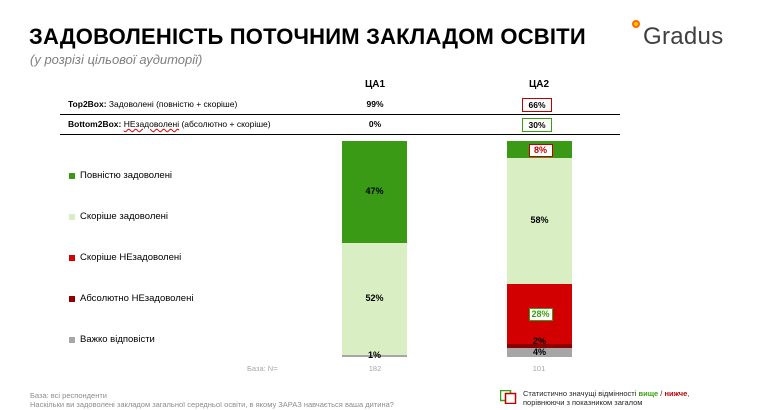 The image size is (770, 410). I want to click on bottom2box-value-ca2: 30%, so click(537, 125).